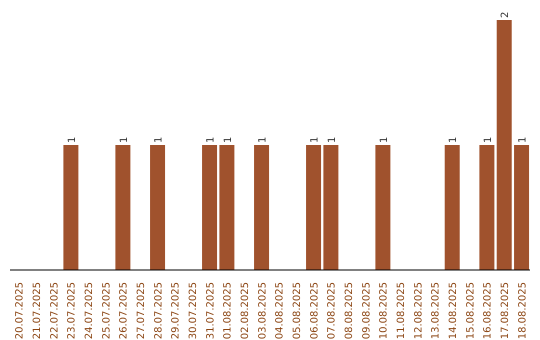  Describe the element at coordinates (470, 311) in the screenshot. I see `x-tick-label: 15.08.2025` at that location.